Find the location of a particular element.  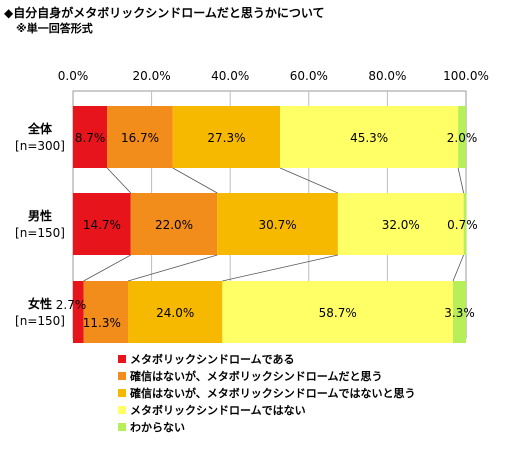

category-n-label: [n=300] is located at coordinates (40, 146).